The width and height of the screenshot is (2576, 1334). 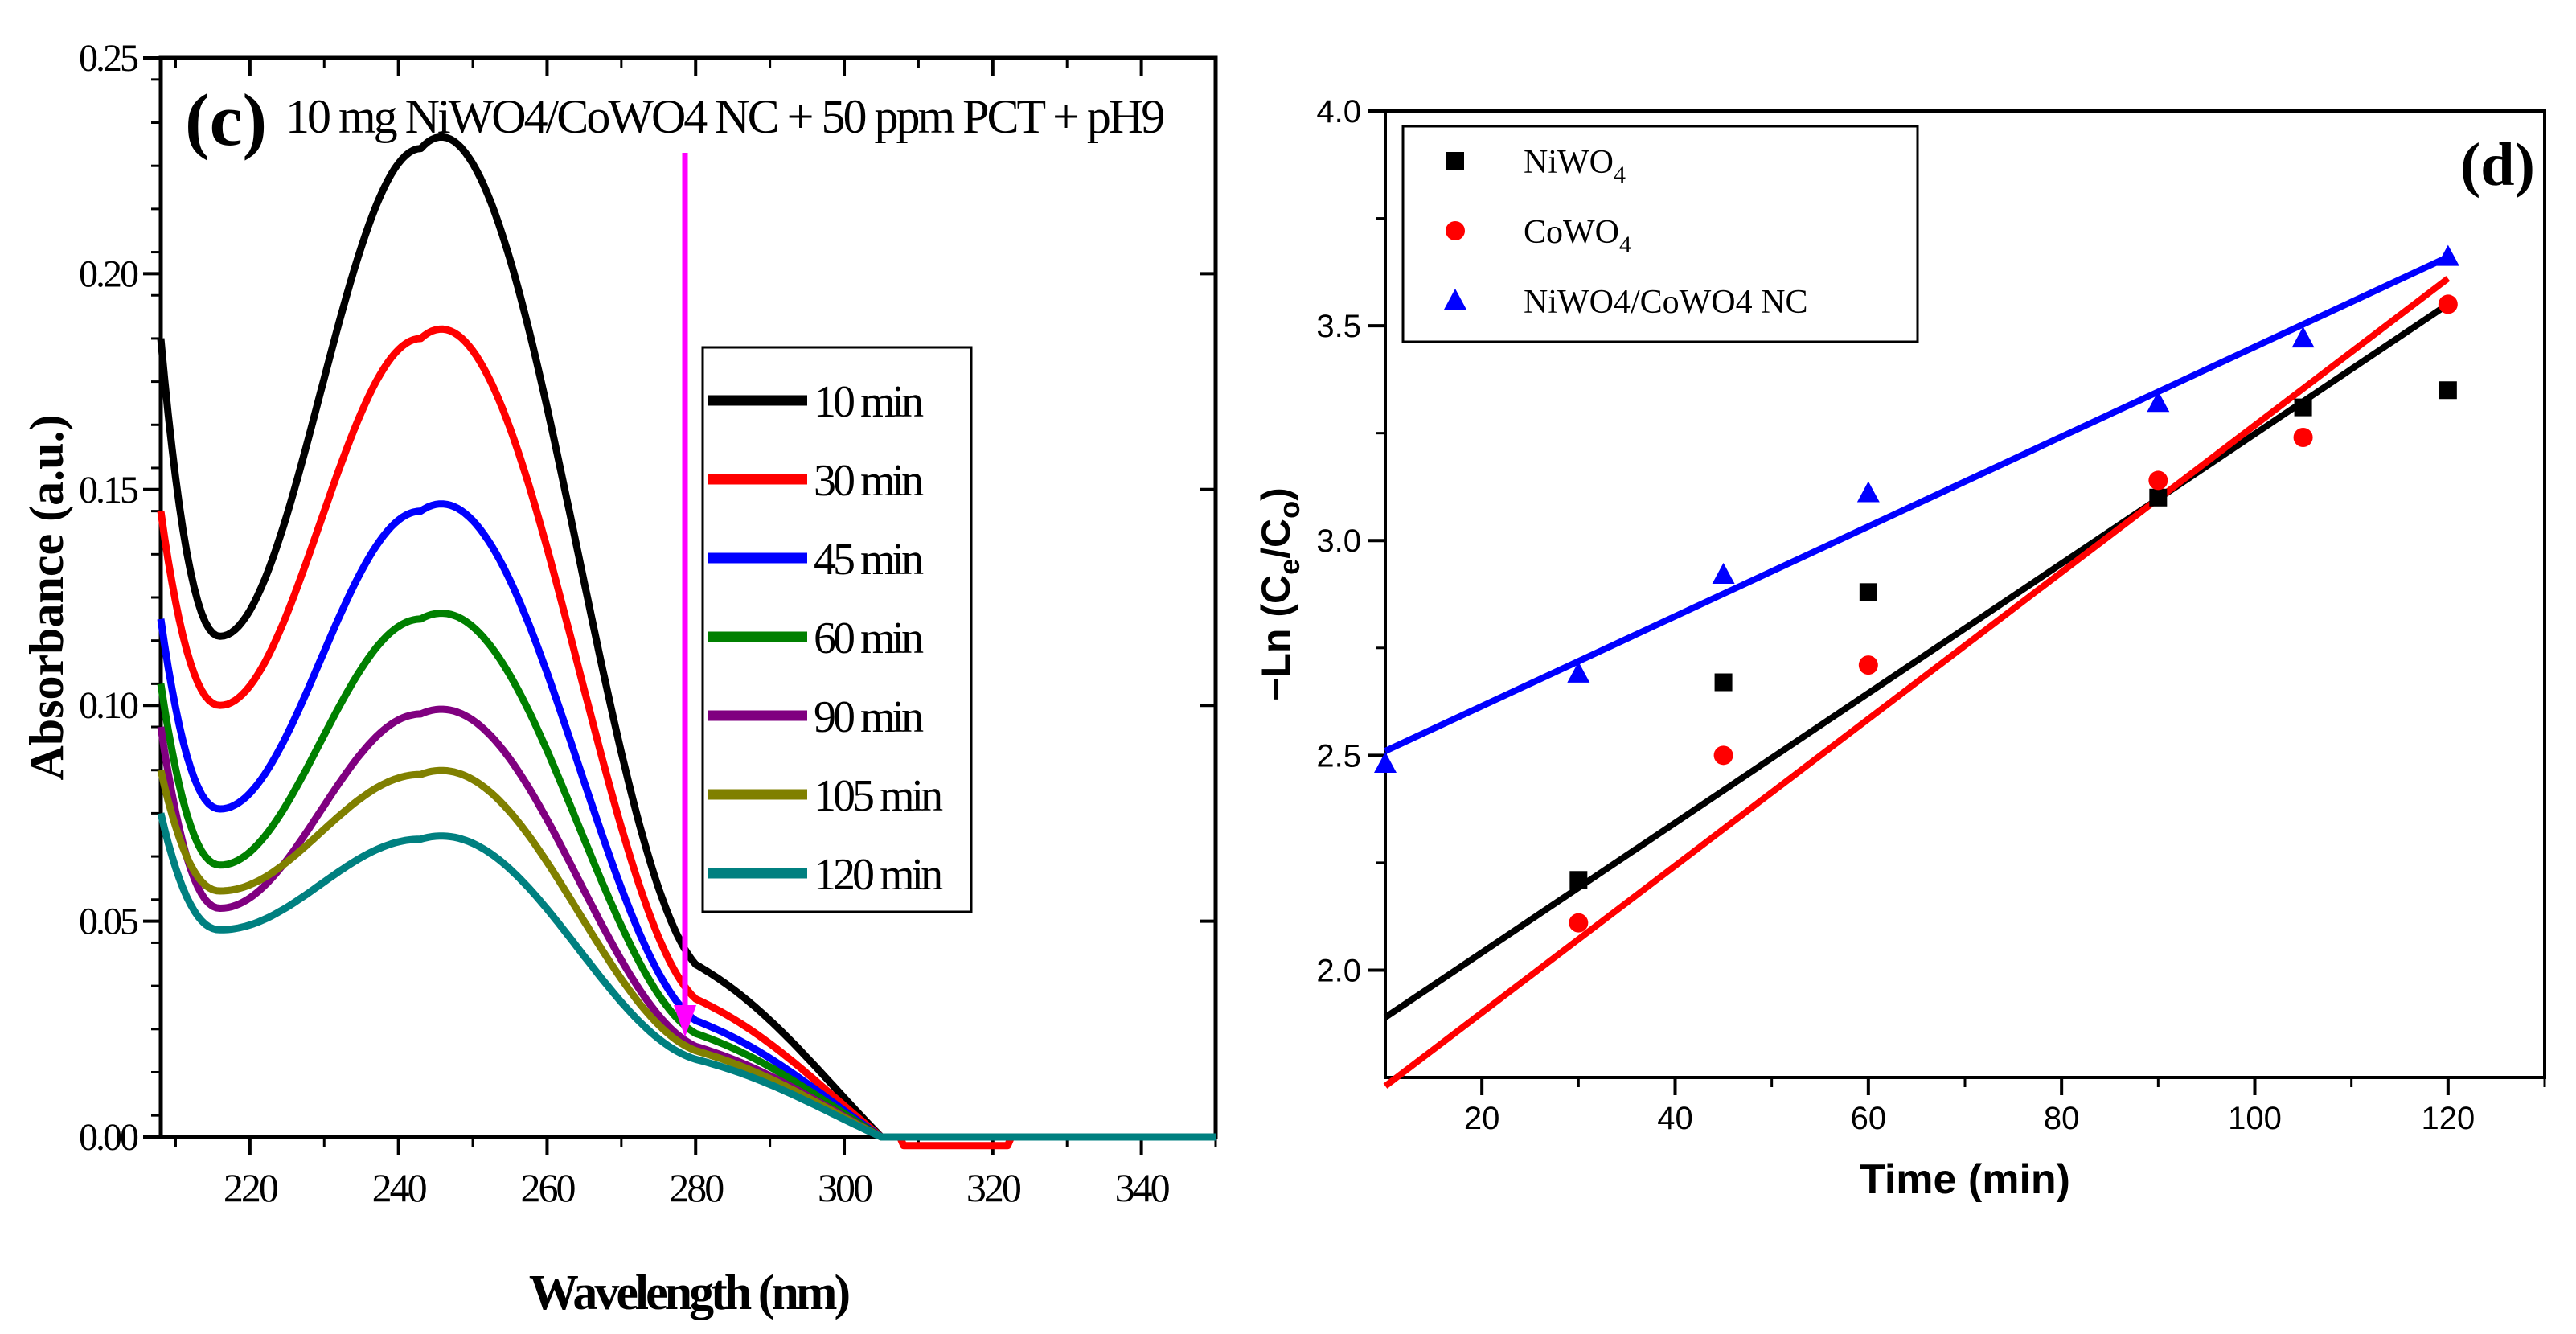 I want to click on d-ytick-label: 2.5, so click(x=1338, y=756).